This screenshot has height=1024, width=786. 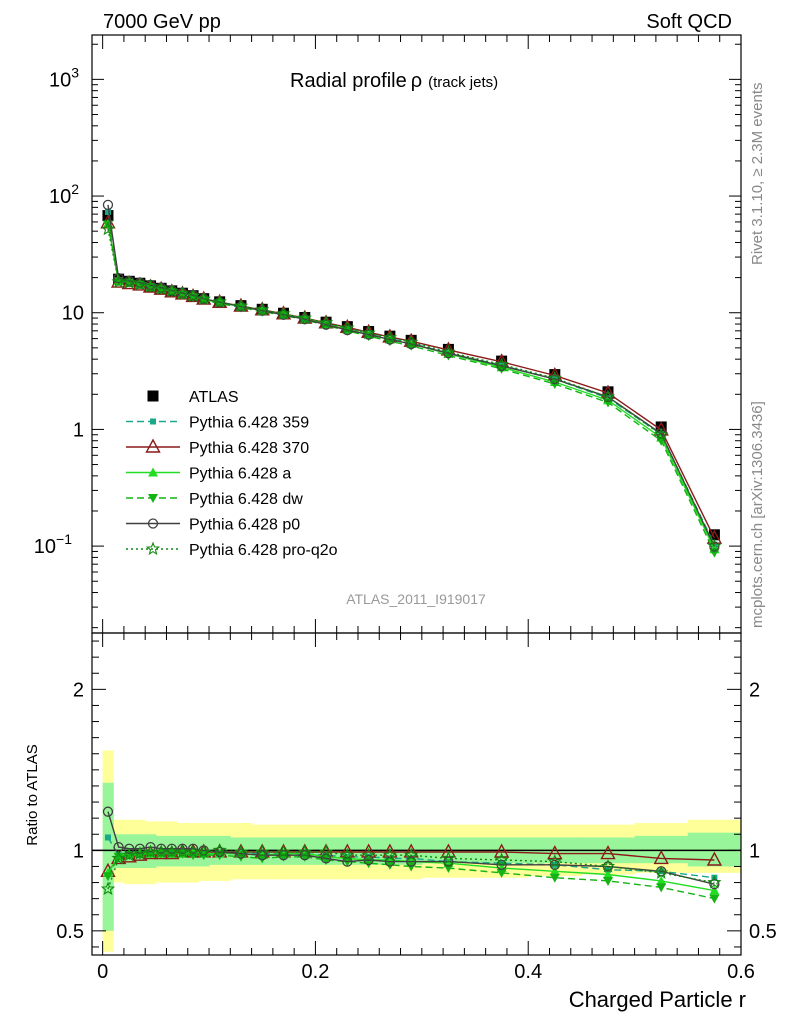 I want to click on legend-entry-p370: Pythia 6.428 370, so click(x=217, y=447).